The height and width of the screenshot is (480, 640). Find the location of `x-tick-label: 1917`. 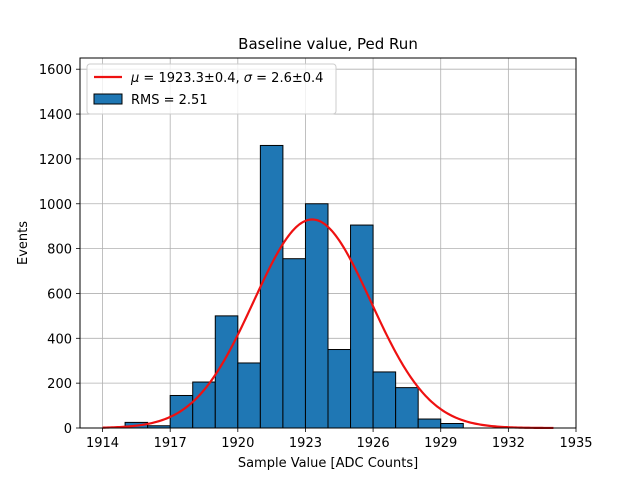

x-tick-label: 1917 is located at coordinates (170, 443).